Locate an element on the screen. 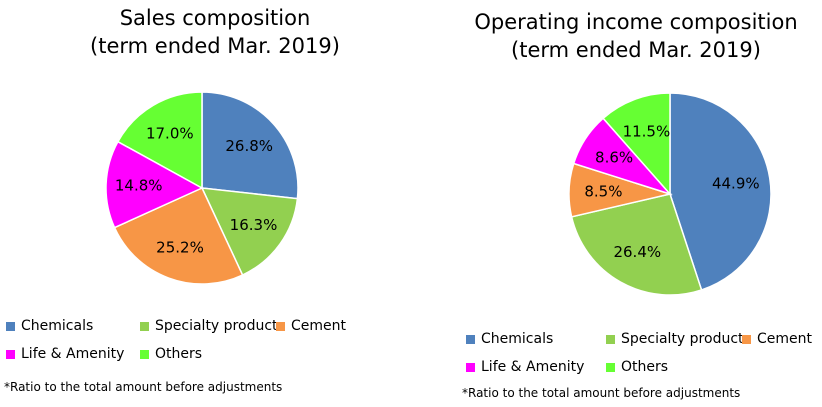  data-label-specialty-products: 16.3% is located at coordinates (254, 225).